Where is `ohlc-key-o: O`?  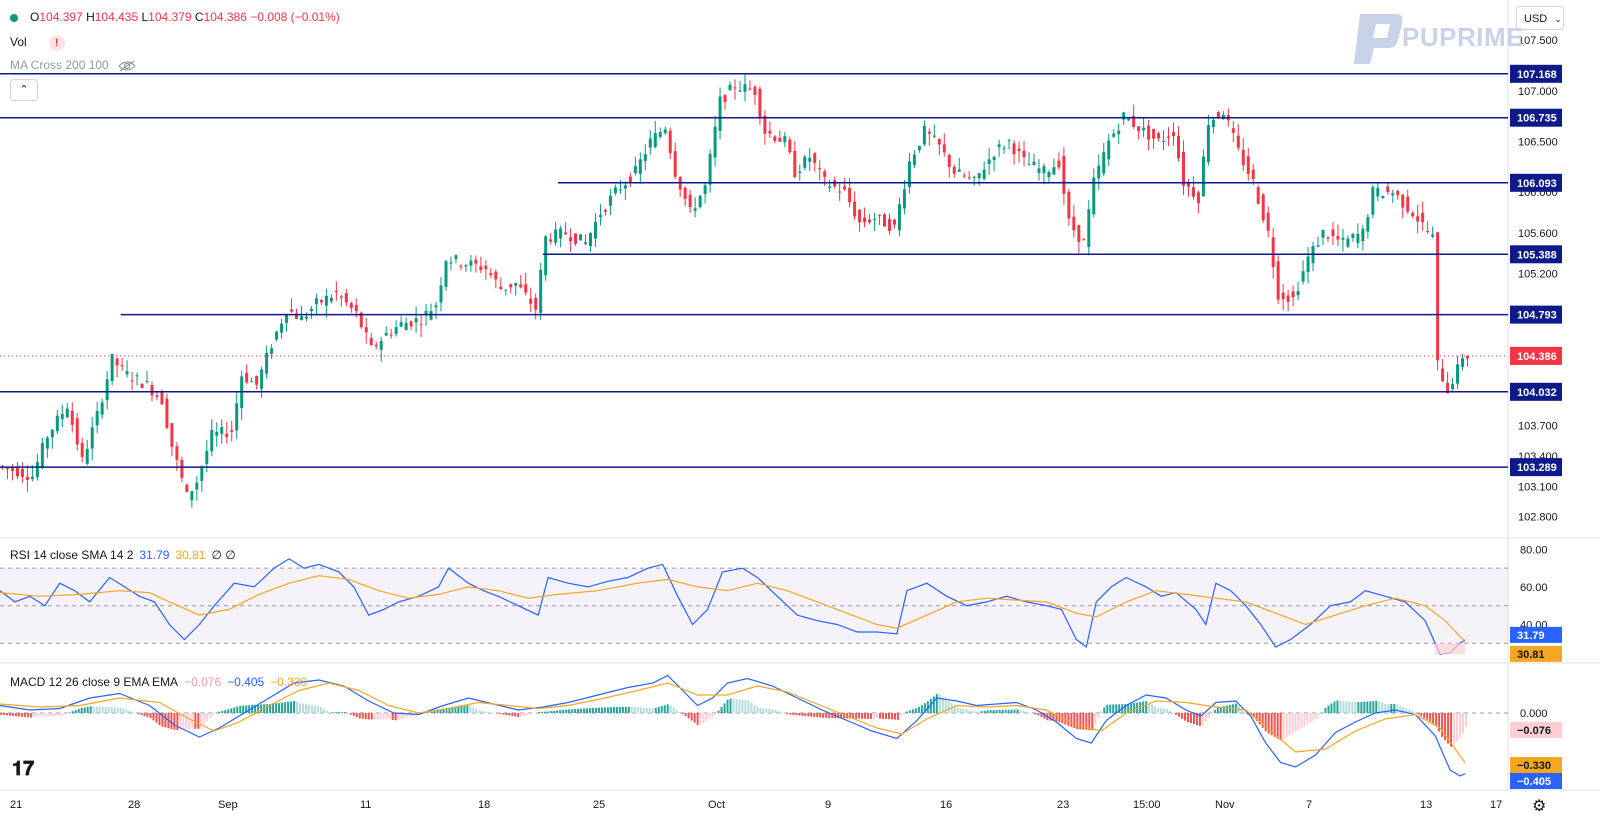
ohlc-key-o: O is located at coordinates (35, 17).